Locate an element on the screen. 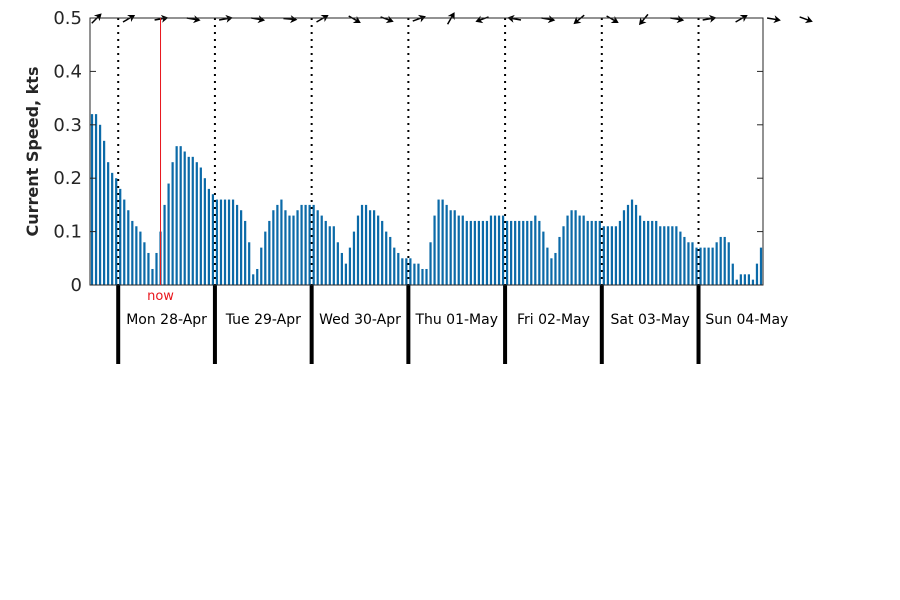  direction-arrows-group is located at coordinates (452, 19).